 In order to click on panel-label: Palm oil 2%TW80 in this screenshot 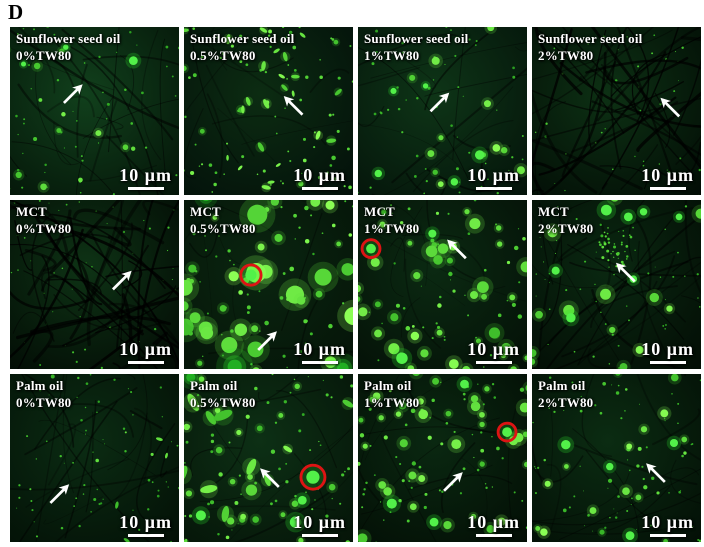, I will do `click(565, 394)`.